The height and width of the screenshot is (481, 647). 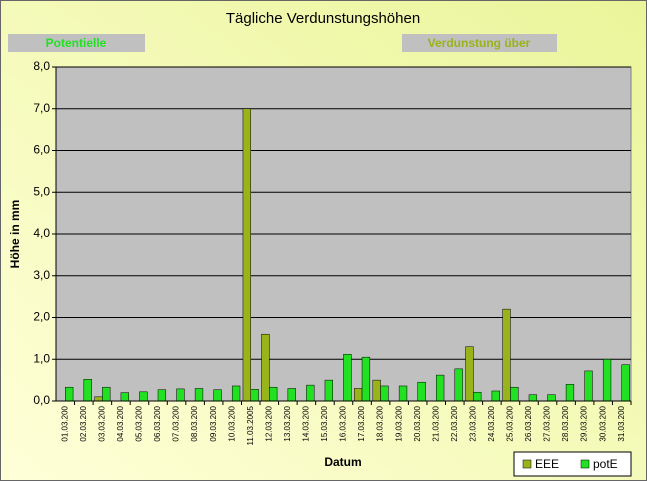 What do you see at coordinates (605, 464) in the screenshot?
I see `legend-label: potE` at bounding box center [605, 464].